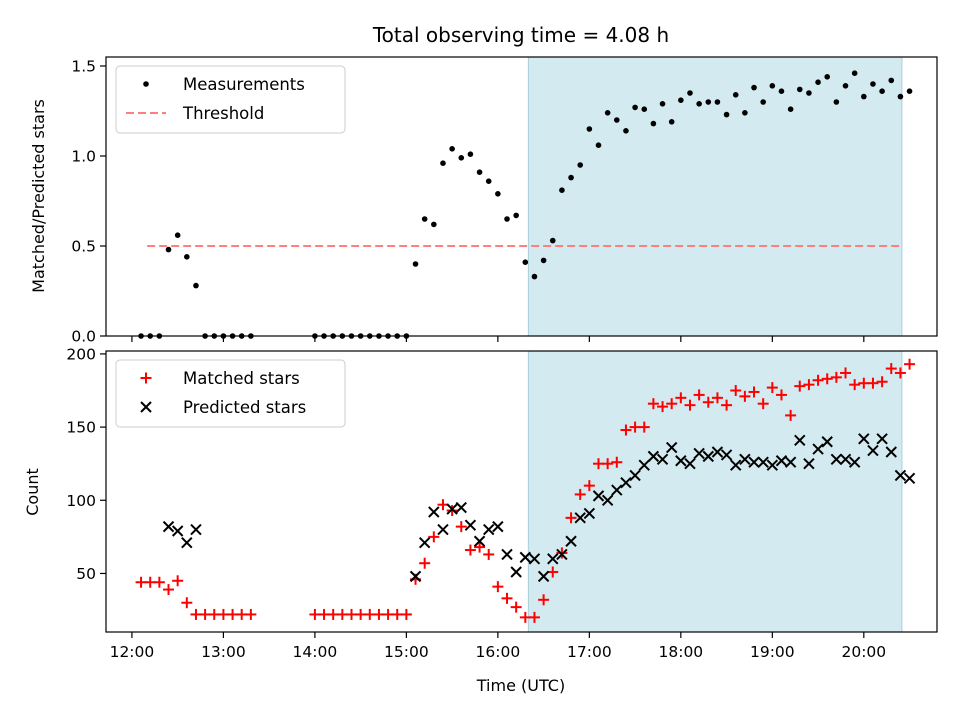 This screenshot has width=960, height=720. Describe the element at coordinates (223, 652) in the screenshot. I see `bottom-x-tick-label: 13:00` at that location.